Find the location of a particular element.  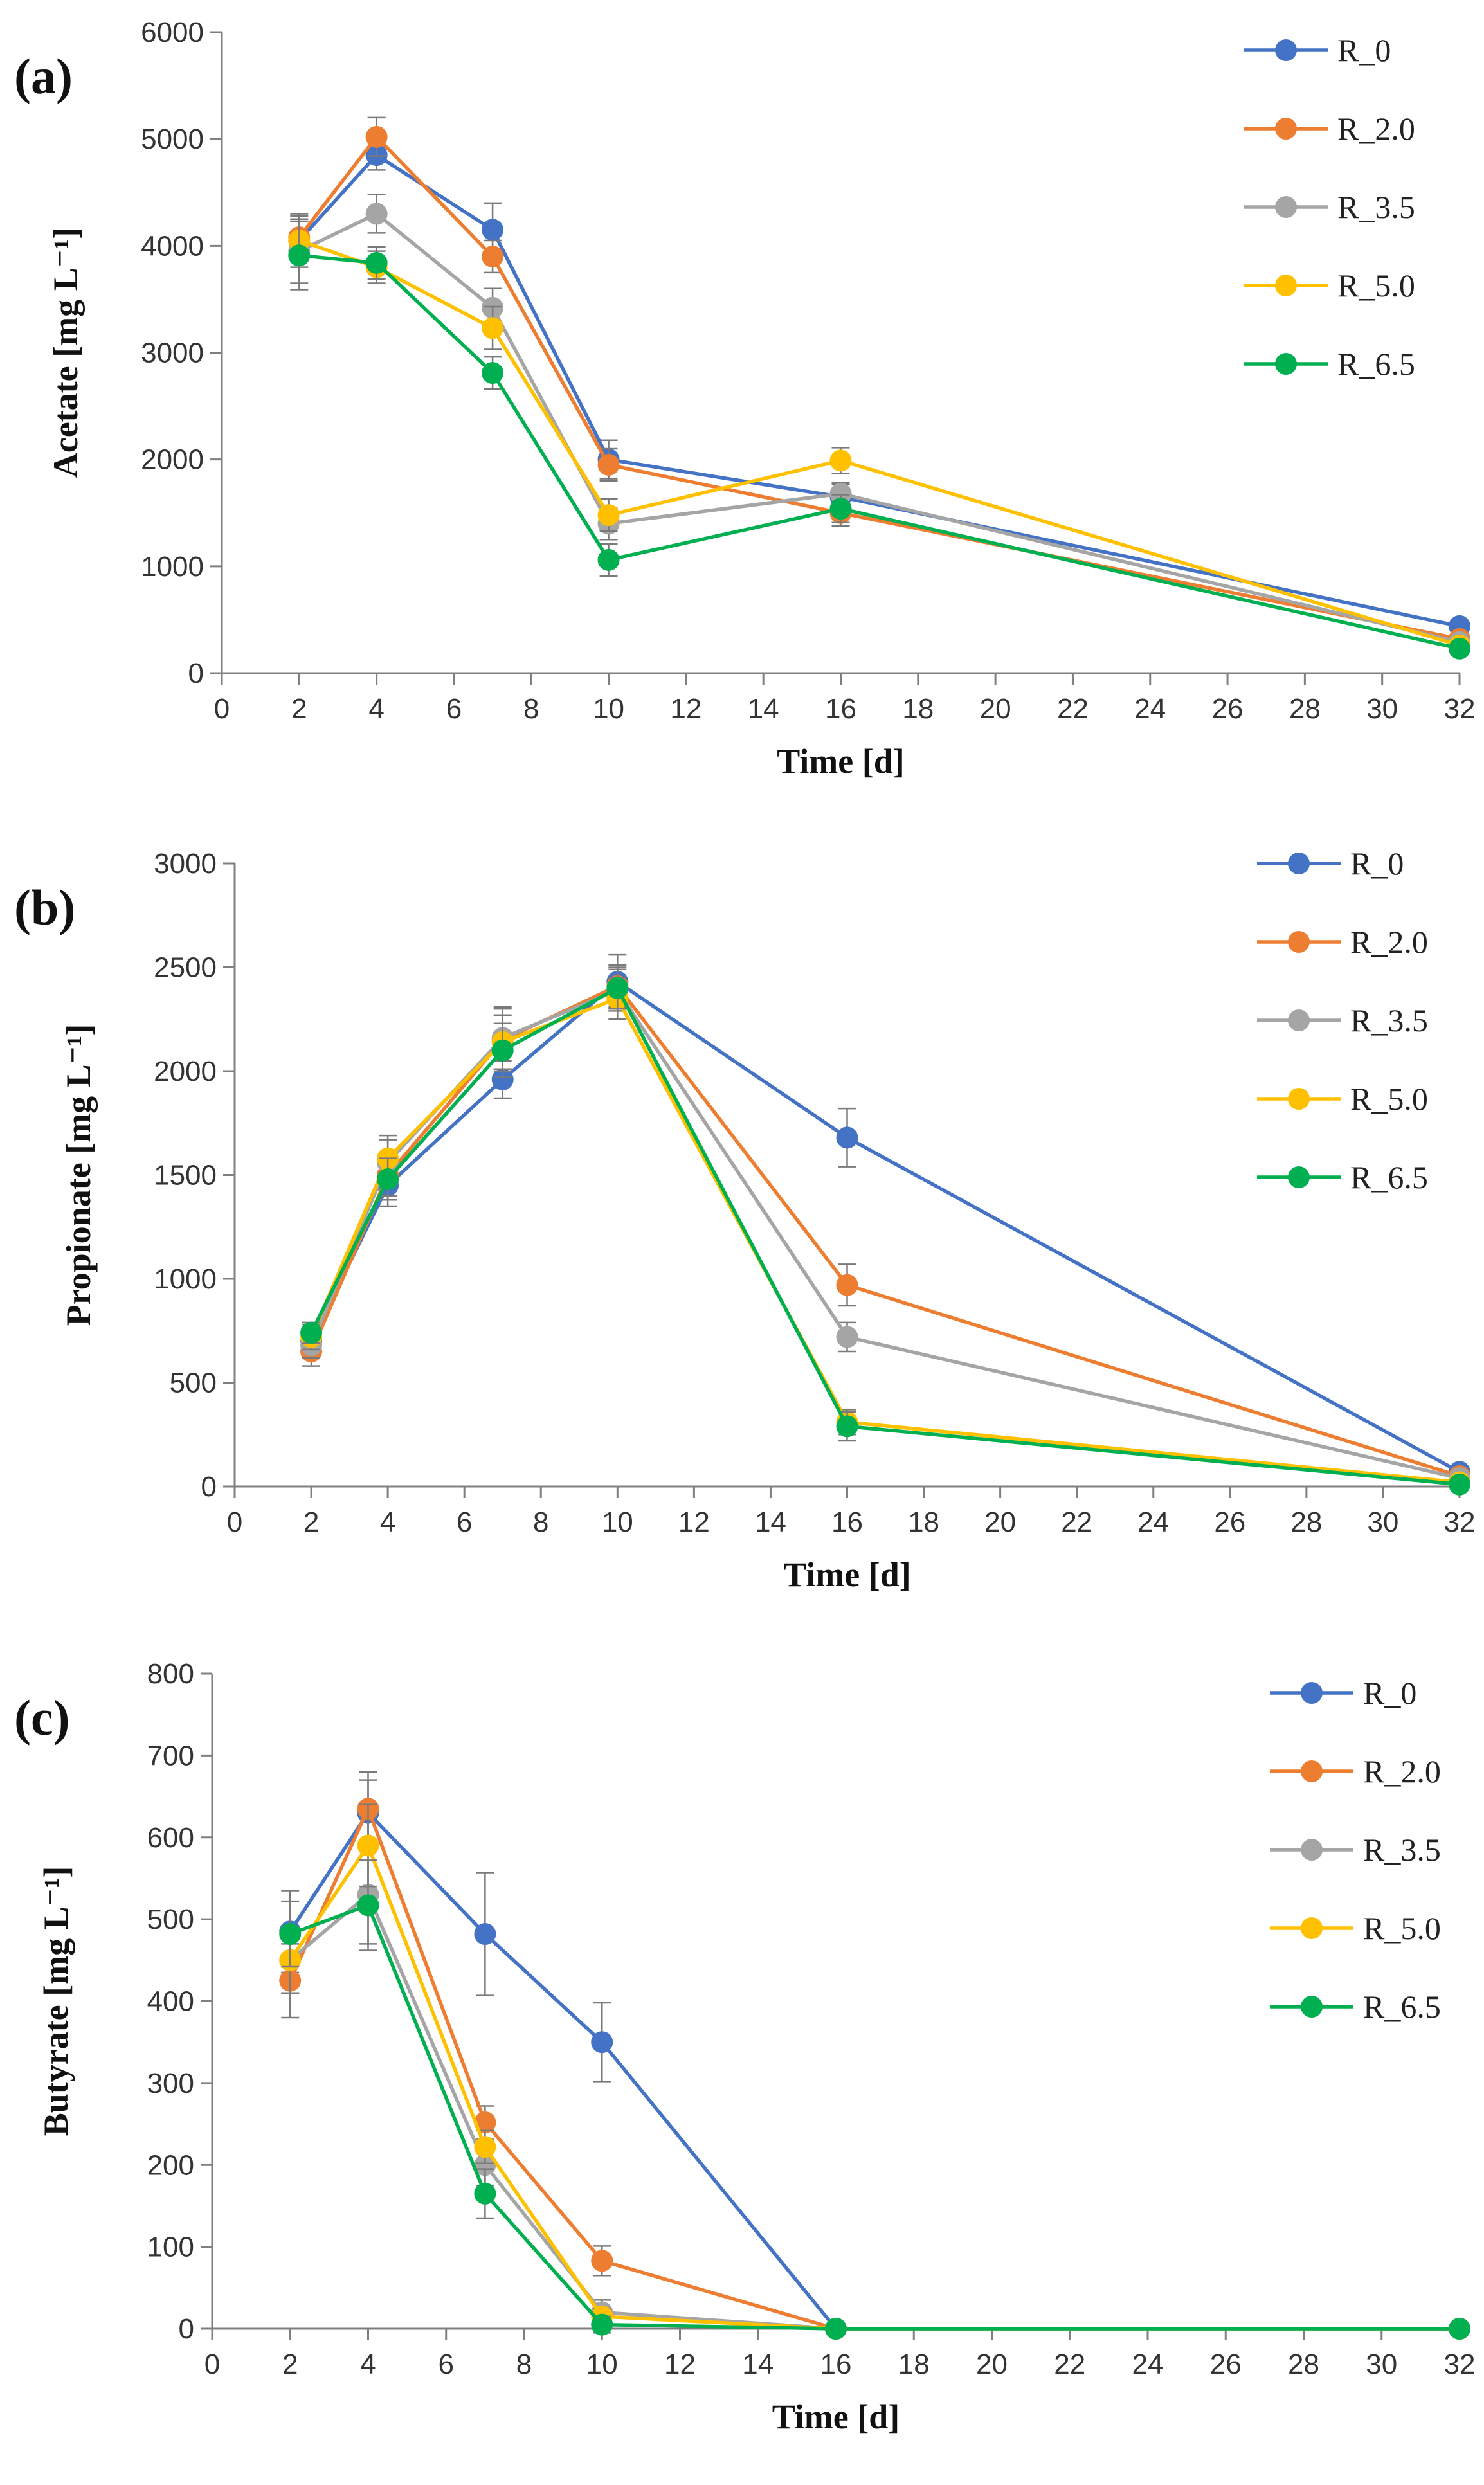

x-axis-label: Time [d] is located at coordinates (847, 1575).